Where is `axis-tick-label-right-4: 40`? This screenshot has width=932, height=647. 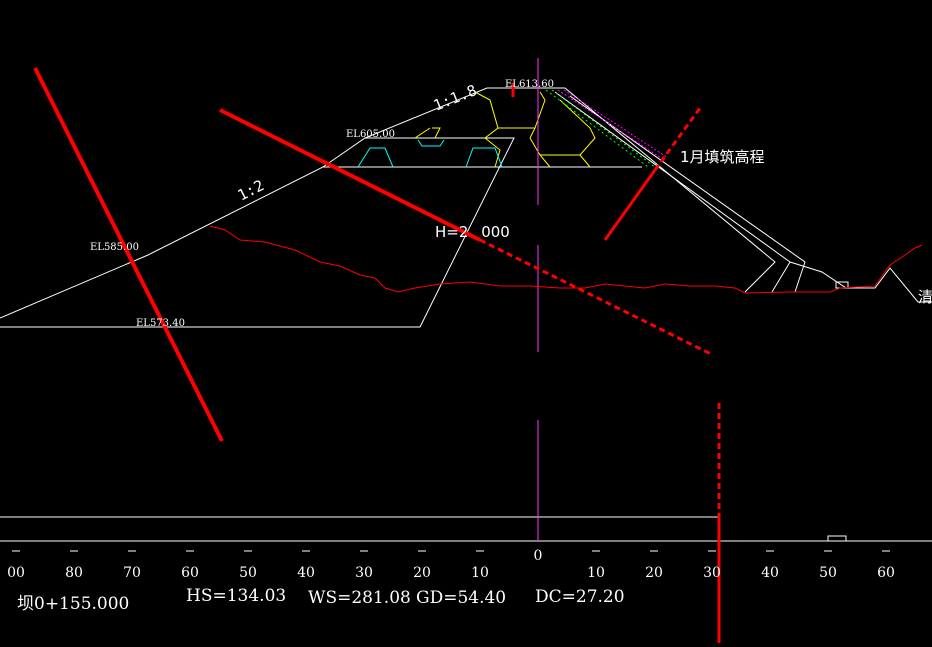
axis-tick-label-right-4: 40 is located at coordinates (770, 573).